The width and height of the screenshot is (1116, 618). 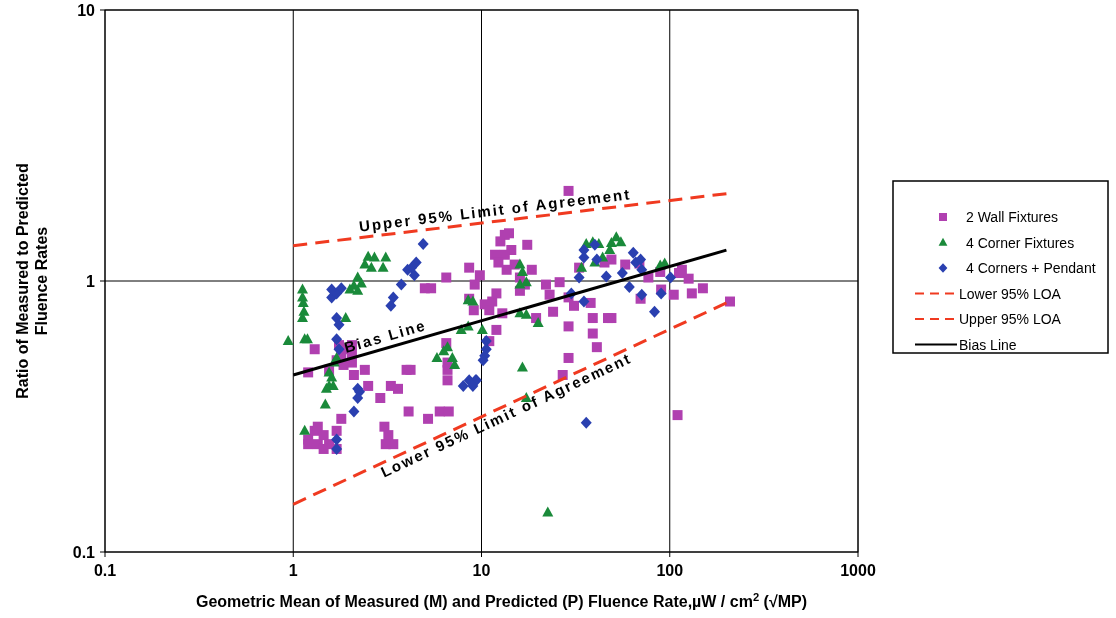 I want to click on annotation: Bias Line, so click(x=385, y=336).